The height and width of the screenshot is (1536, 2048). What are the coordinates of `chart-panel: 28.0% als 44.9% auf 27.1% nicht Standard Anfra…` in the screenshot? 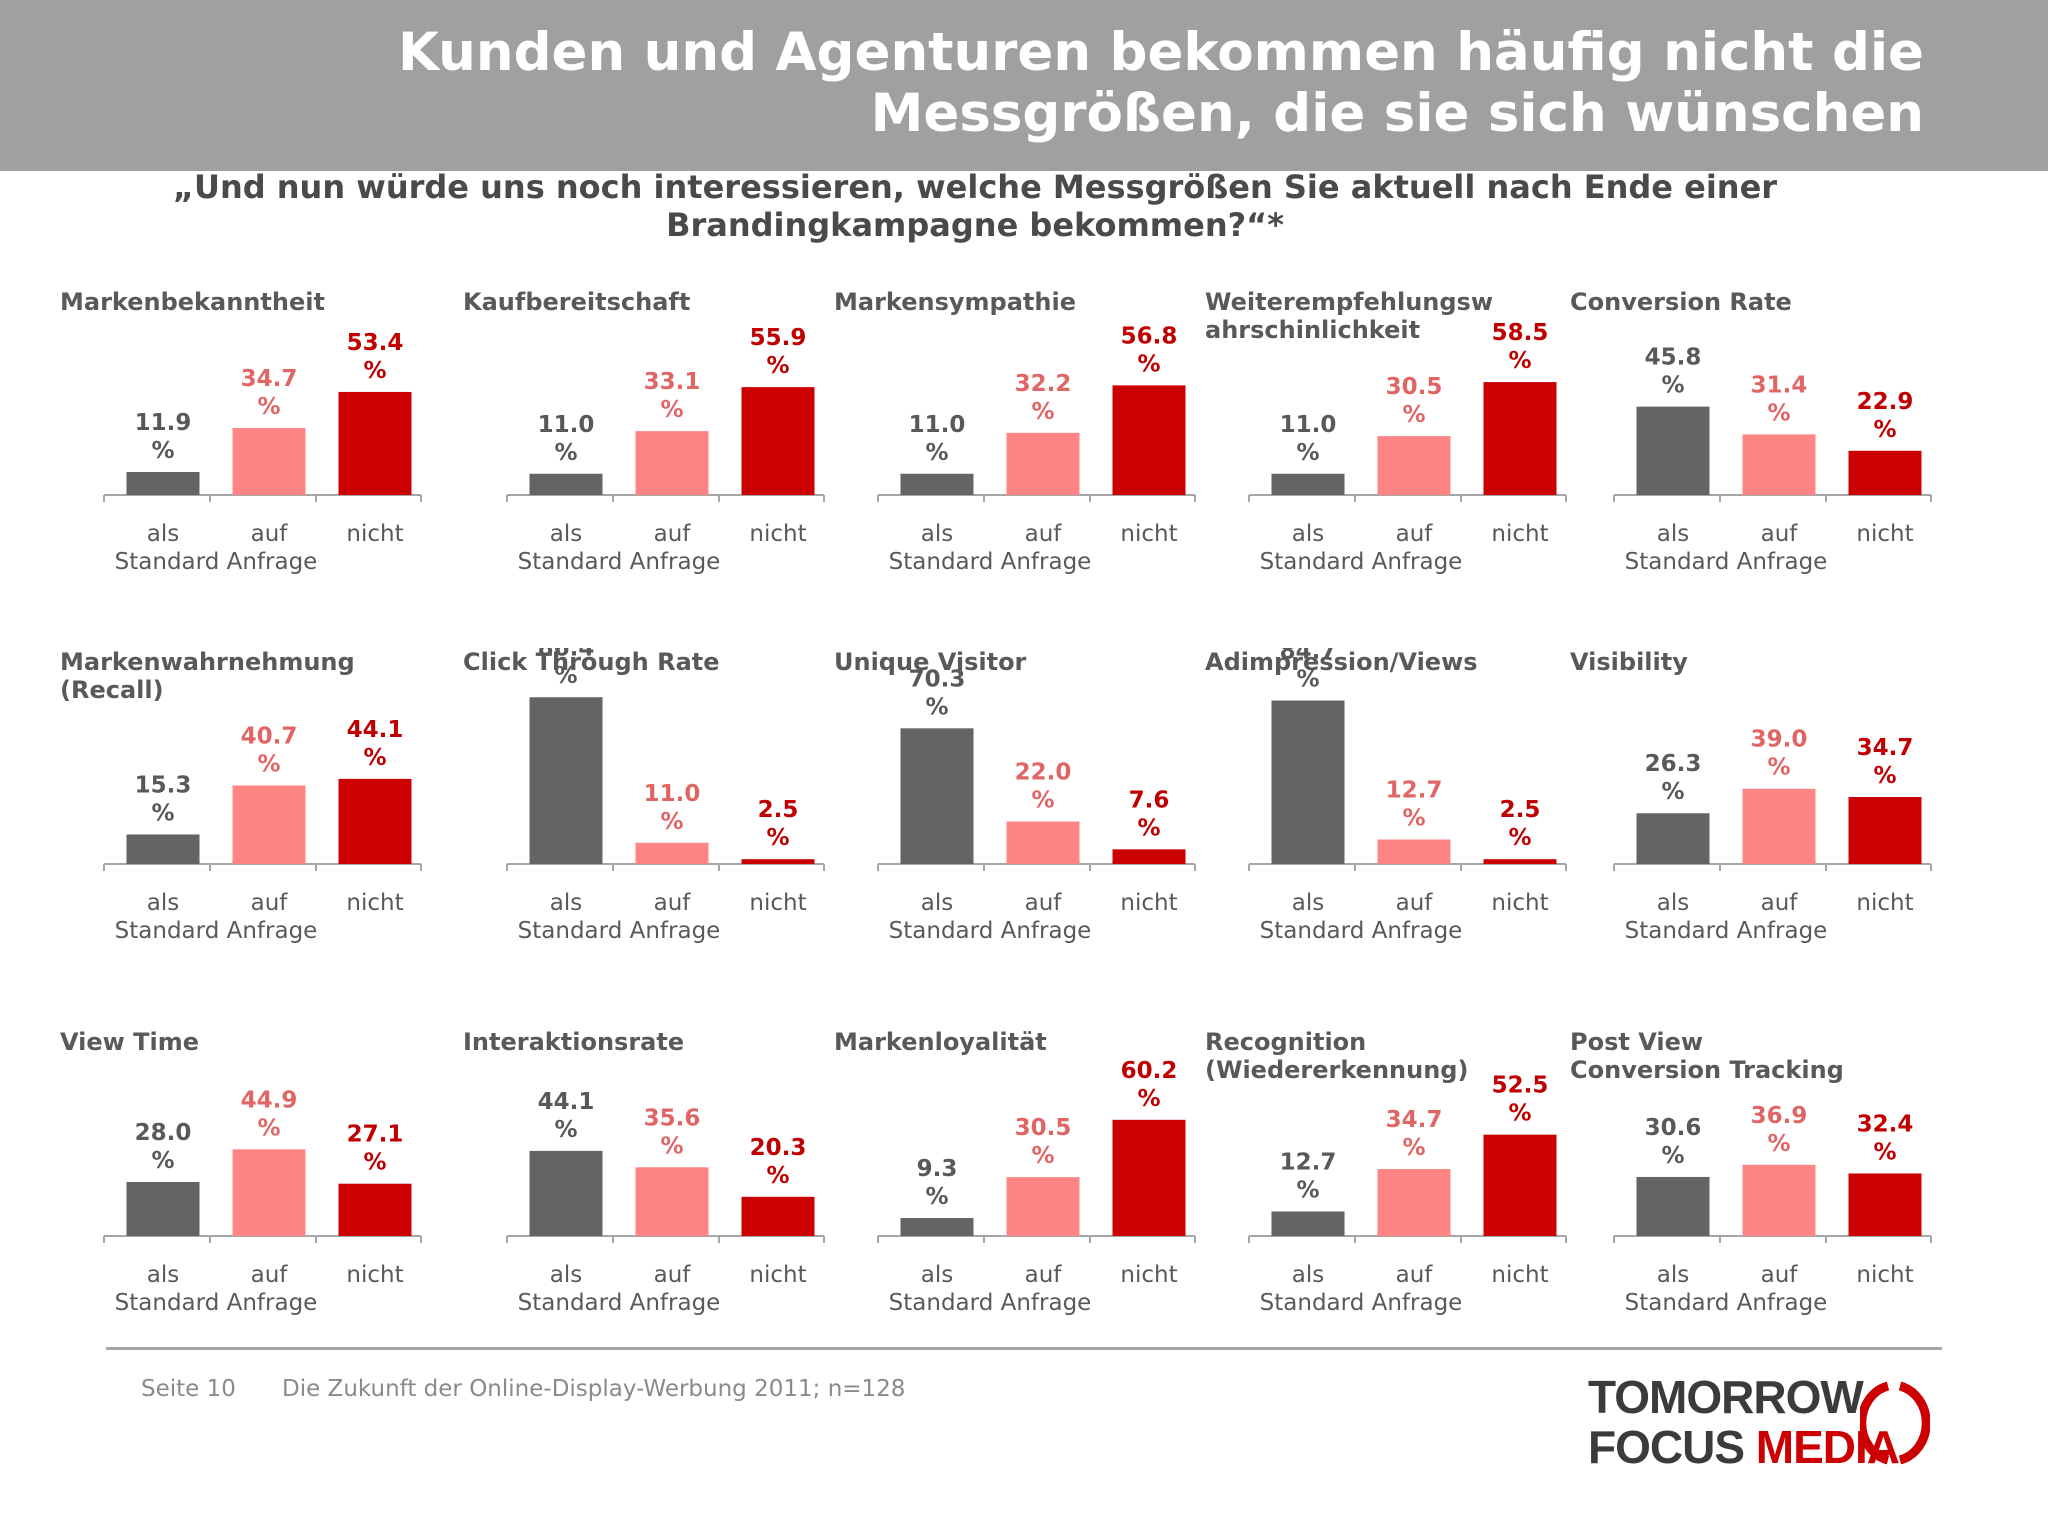 It's located at (250, 1177).